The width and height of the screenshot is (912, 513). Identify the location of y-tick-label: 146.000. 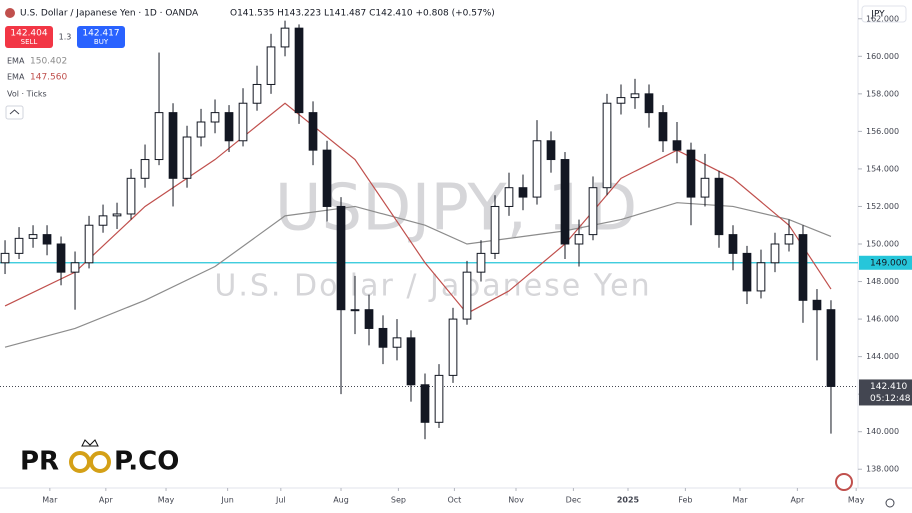
(882, 319).